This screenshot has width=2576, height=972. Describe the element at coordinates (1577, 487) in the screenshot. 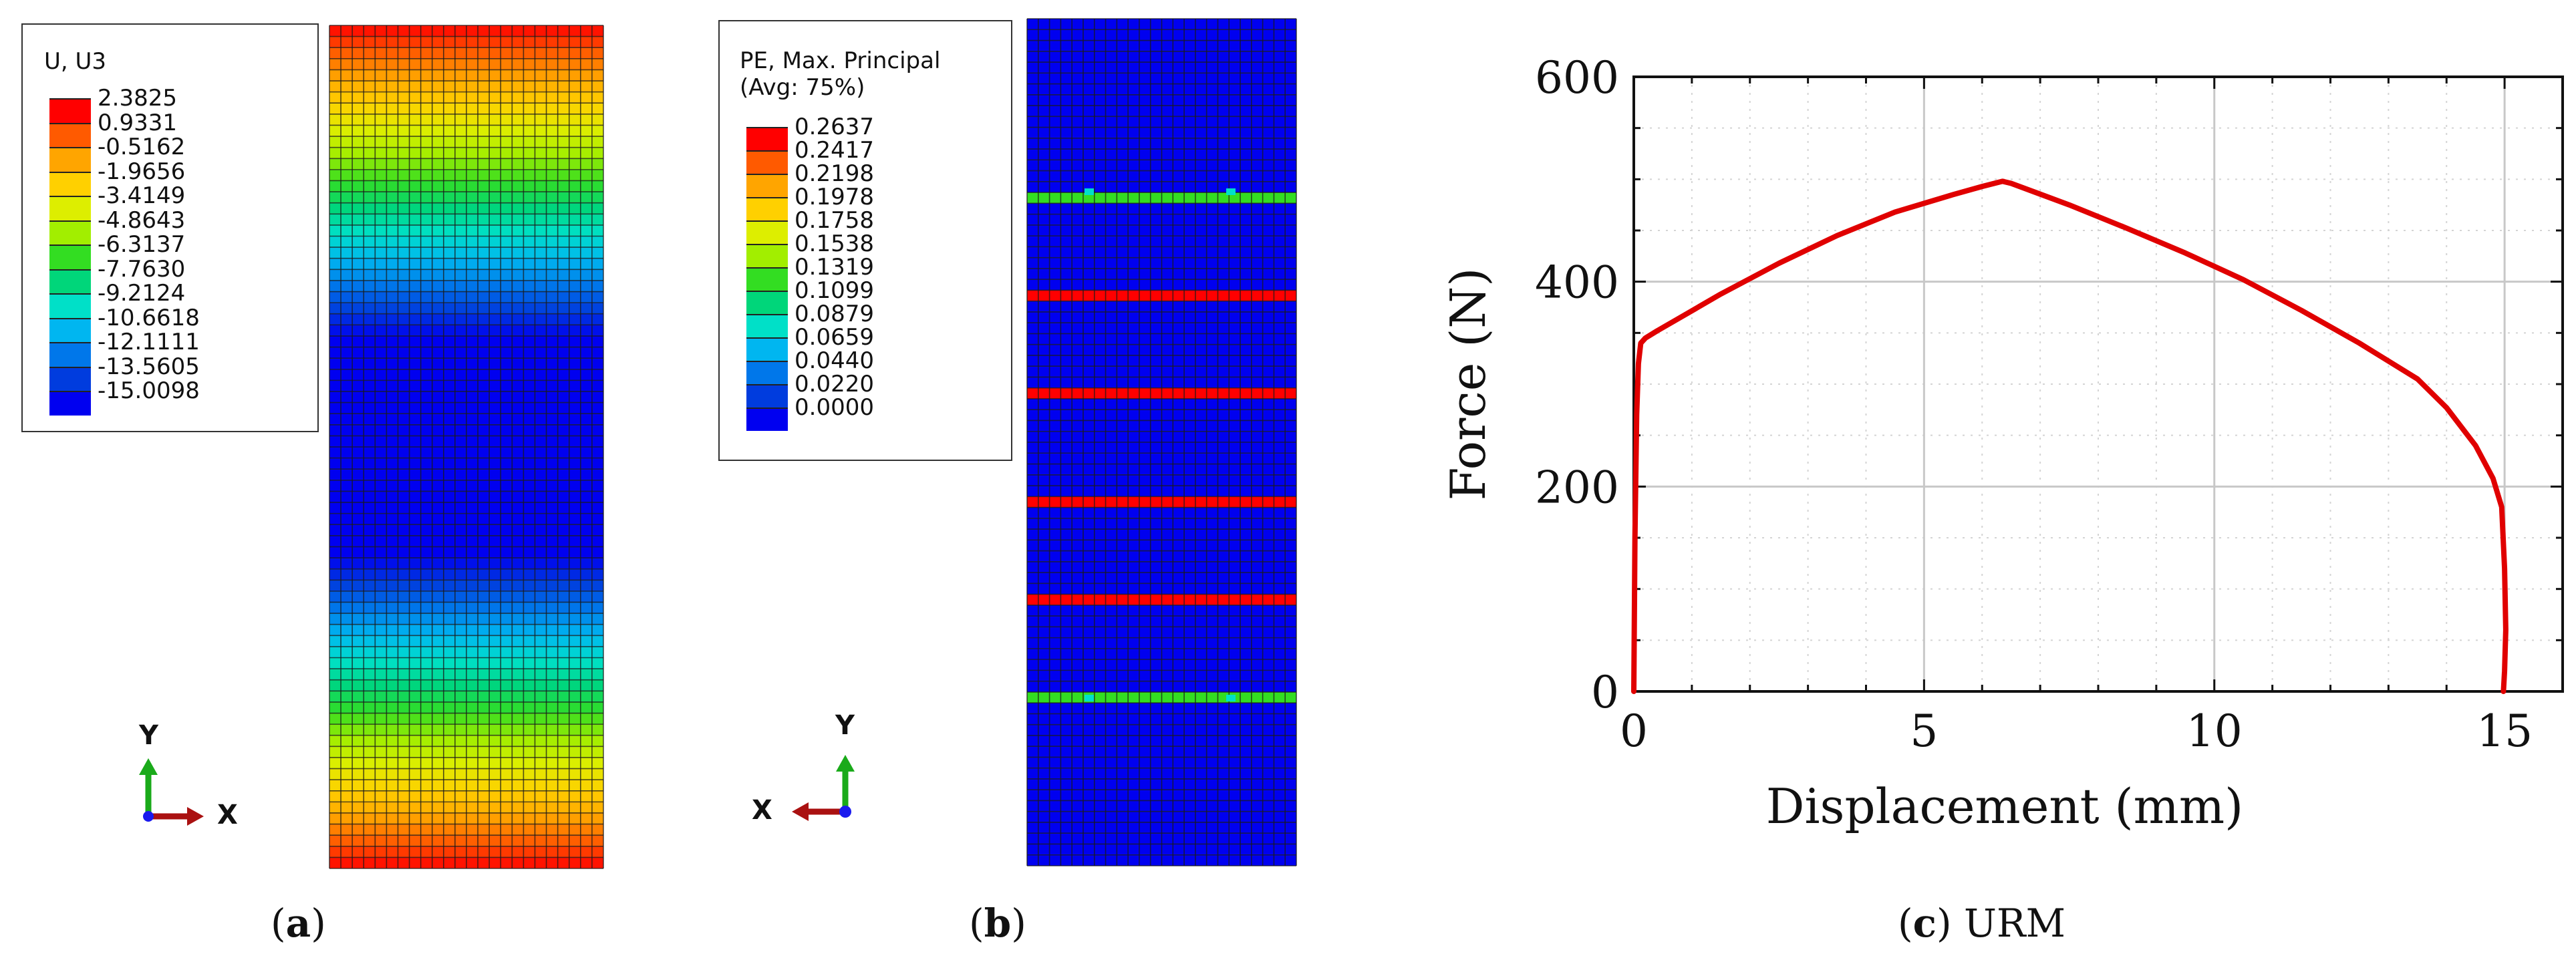

I see `chart-y-tick-label: 200` at that location.